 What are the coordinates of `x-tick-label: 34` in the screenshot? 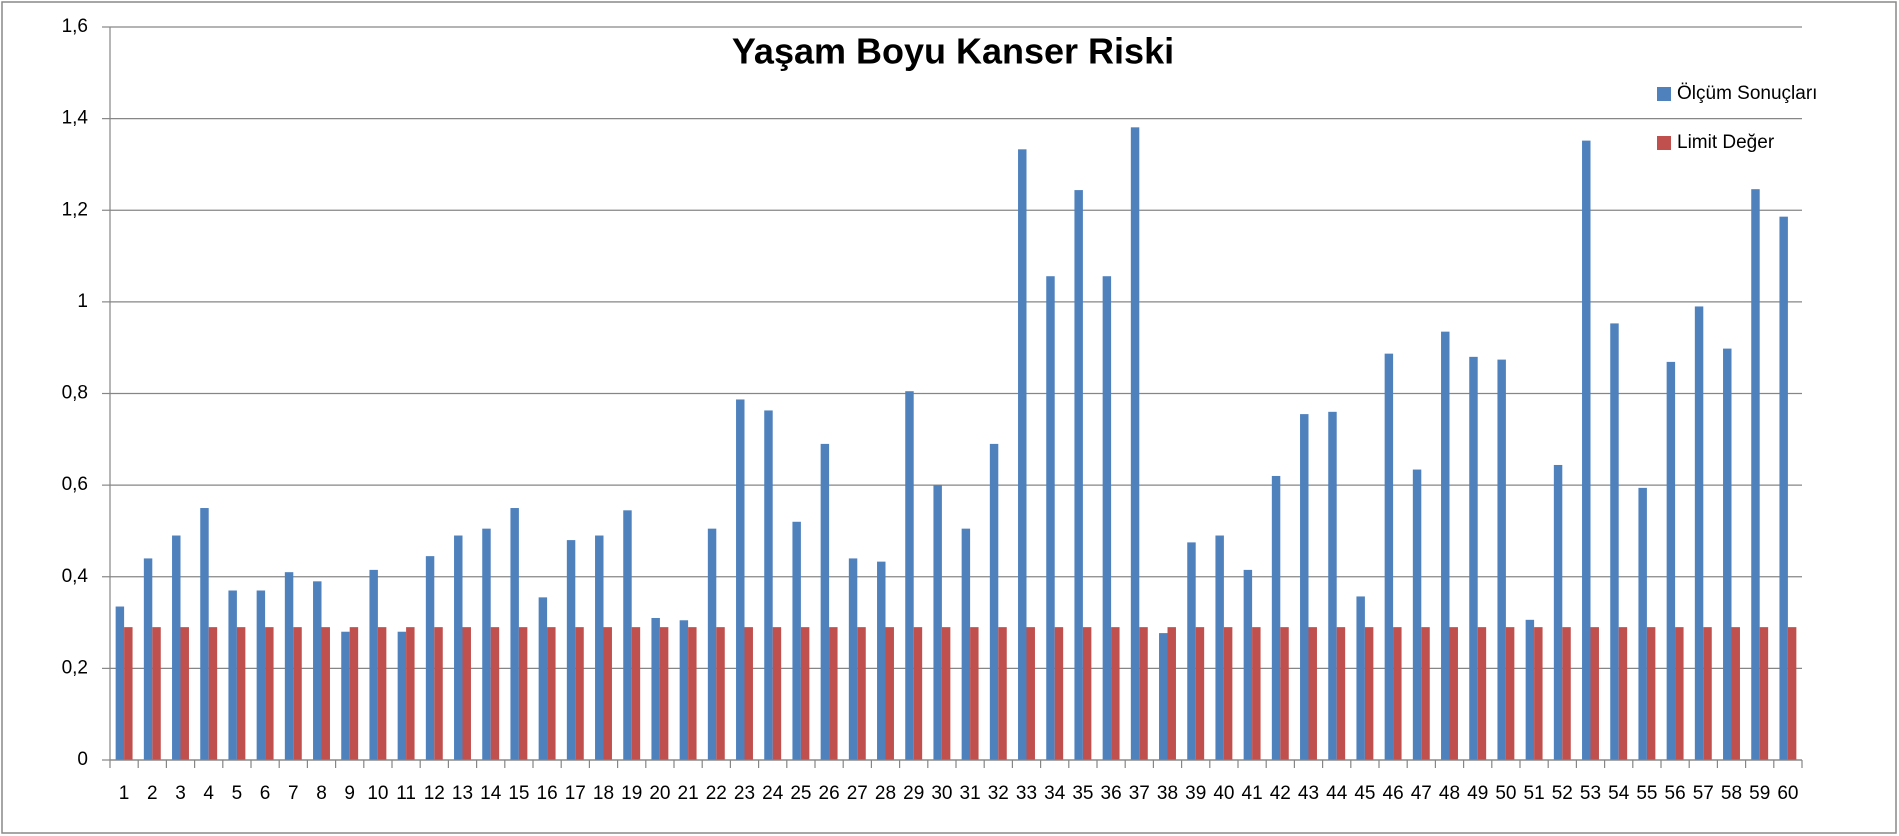 It's located at (1055, 793).